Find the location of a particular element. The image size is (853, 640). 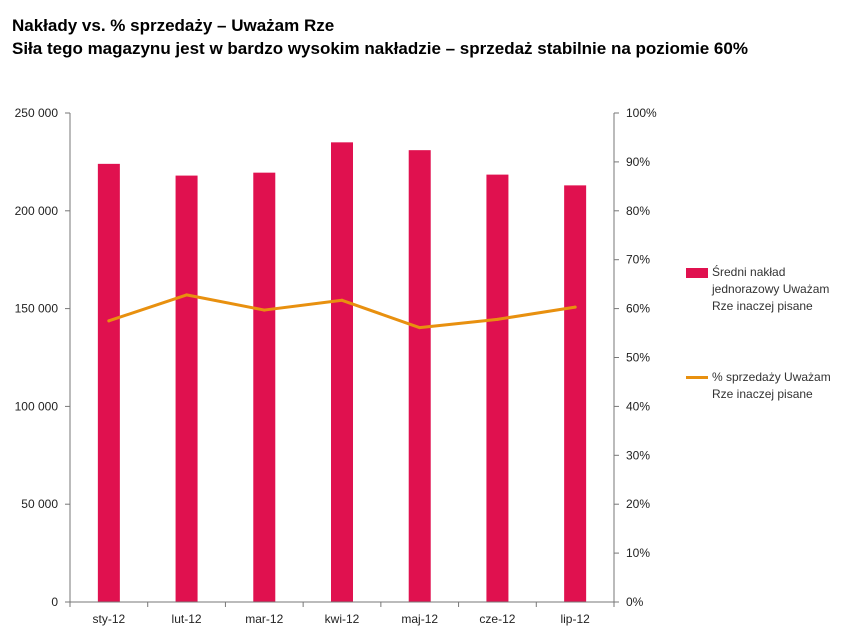

y-left-tick-label: 250 000 is located at coordinates (37, 113).